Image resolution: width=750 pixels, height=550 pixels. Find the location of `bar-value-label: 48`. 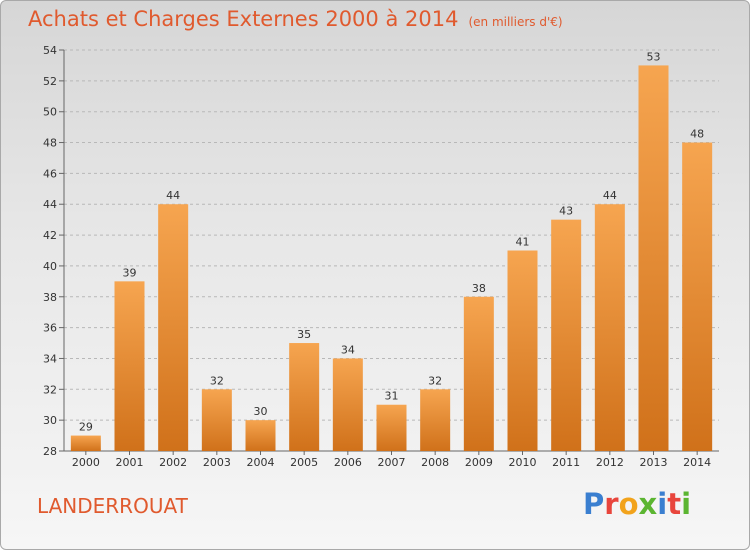

bar-value-label: 48 is located at coordinates (697, 134).